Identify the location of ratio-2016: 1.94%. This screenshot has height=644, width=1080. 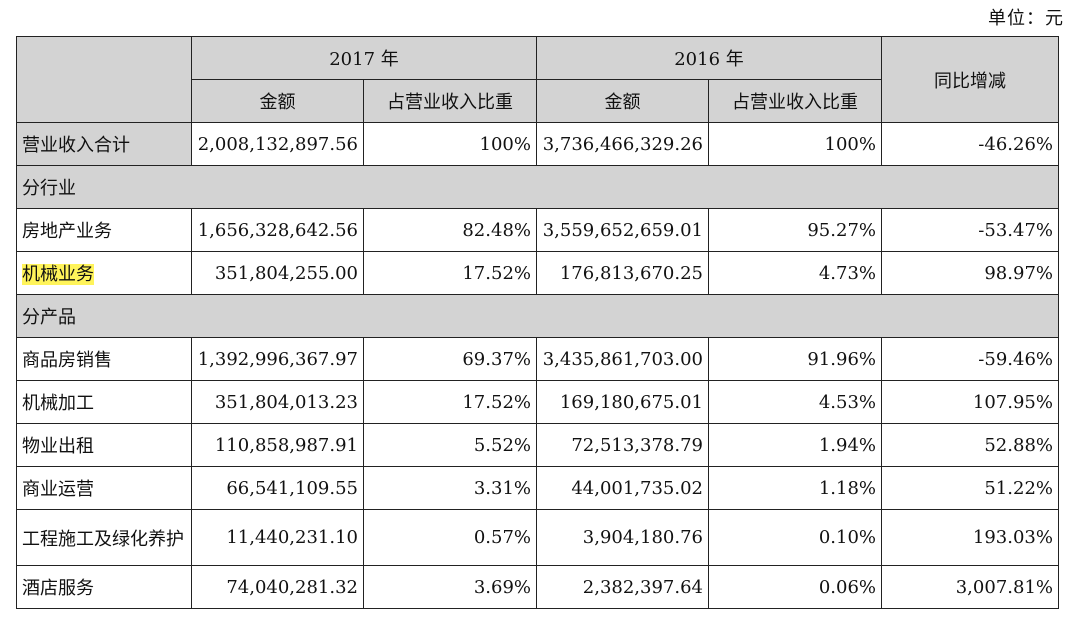
(795, 445).